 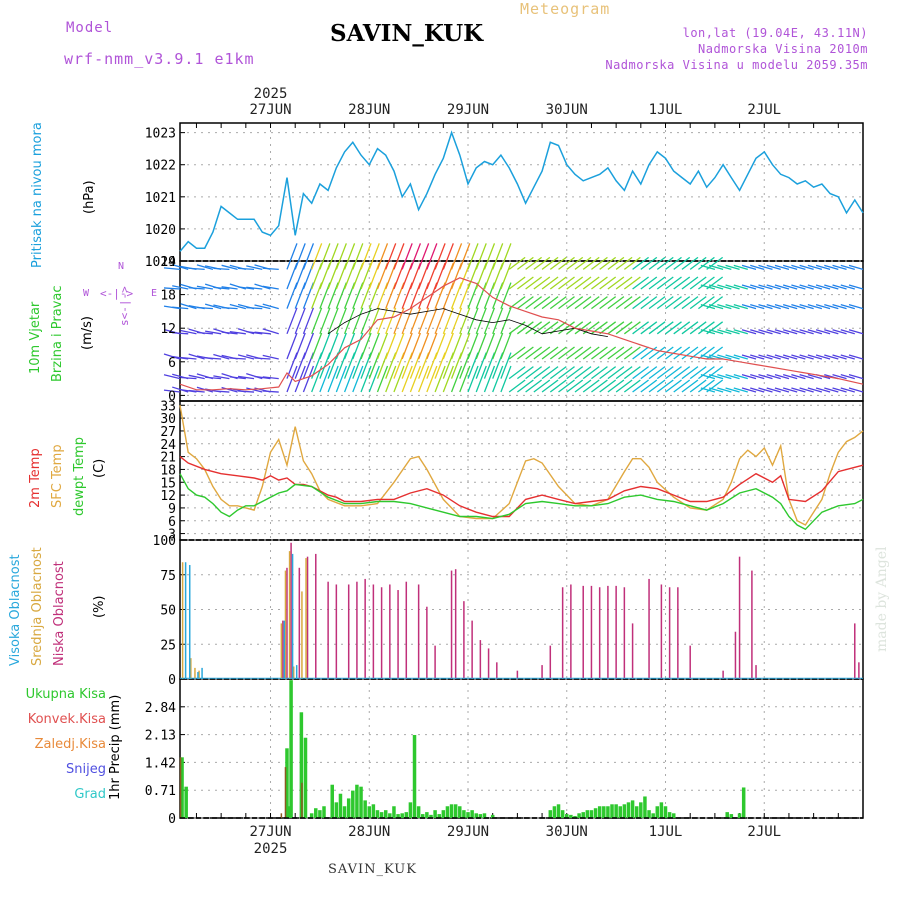 What do you see at coordinates (35, 337) in the screenshot?
I see `wind-ylabel-main: 10m Vjetar` at bounding box center [35, 337].